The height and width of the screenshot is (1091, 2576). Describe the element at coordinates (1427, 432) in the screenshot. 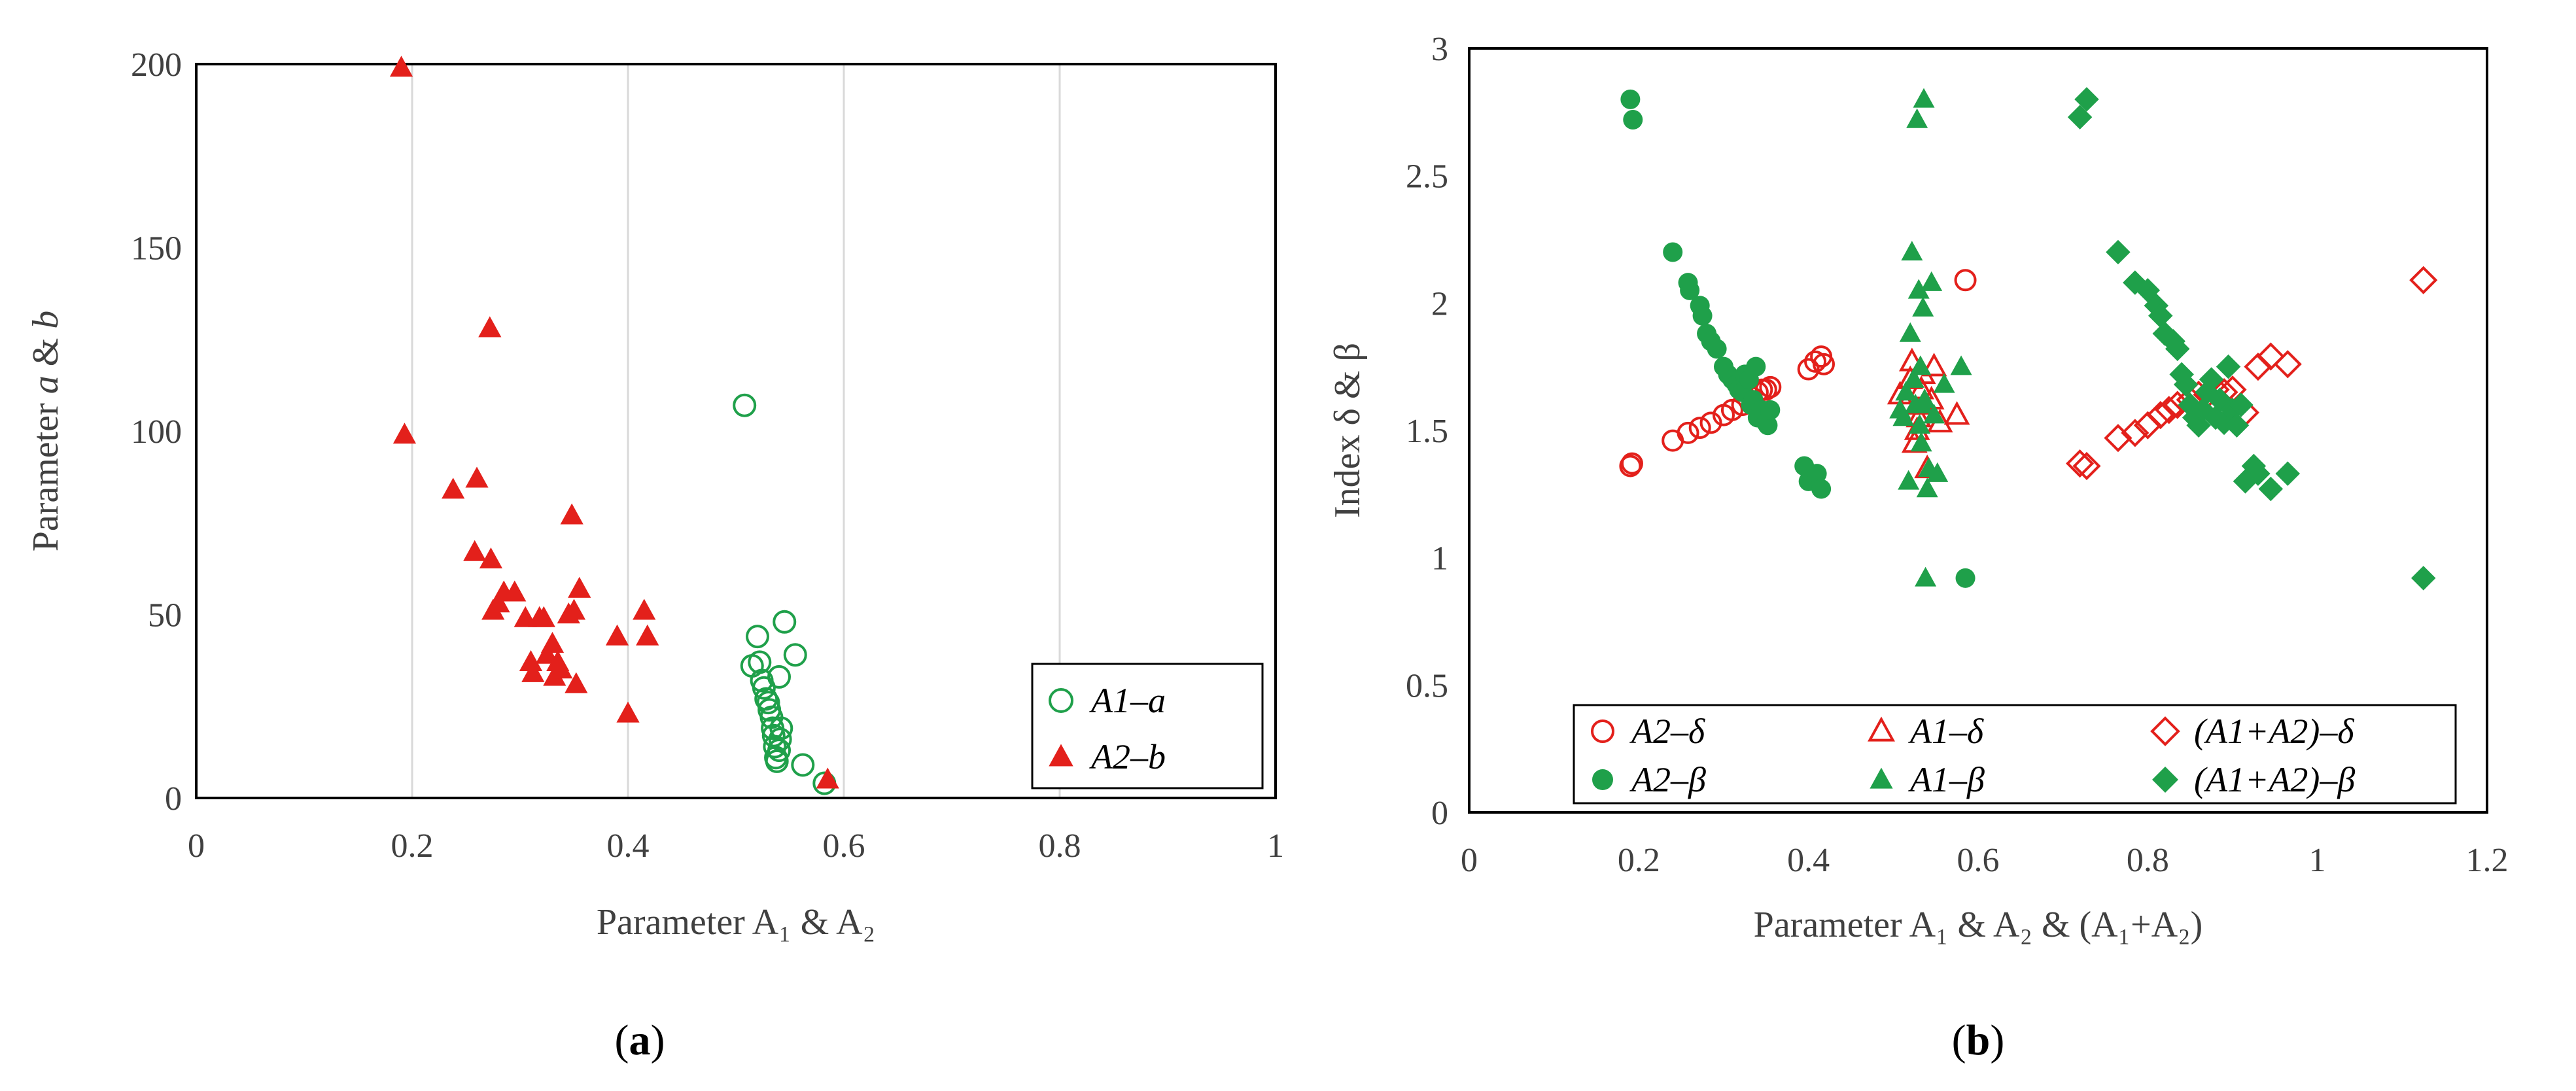

I see `chart-b-y-tick-label: 1.5` at that location.